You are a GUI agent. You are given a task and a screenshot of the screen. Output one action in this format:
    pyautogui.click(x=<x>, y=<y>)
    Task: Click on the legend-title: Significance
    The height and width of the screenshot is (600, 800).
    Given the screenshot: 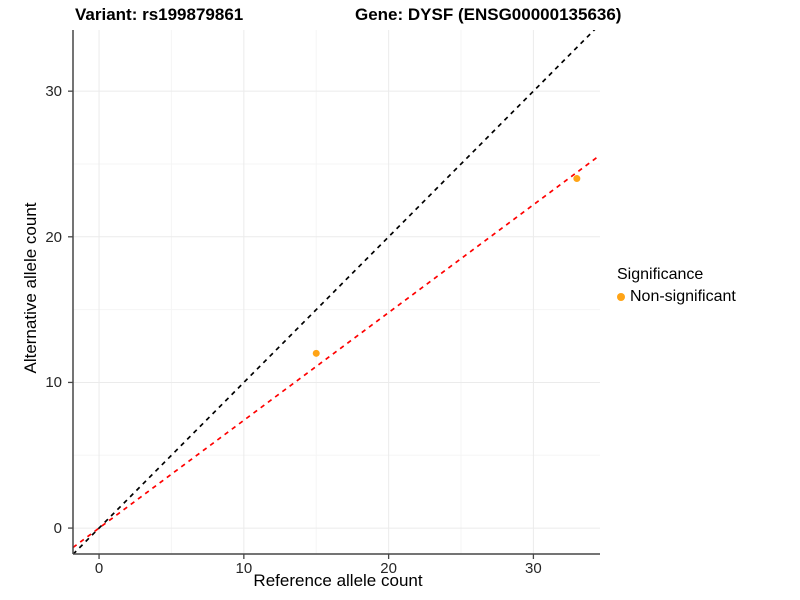 What is the action you would take?
    pyautogui.click(x=660, y=274)
    